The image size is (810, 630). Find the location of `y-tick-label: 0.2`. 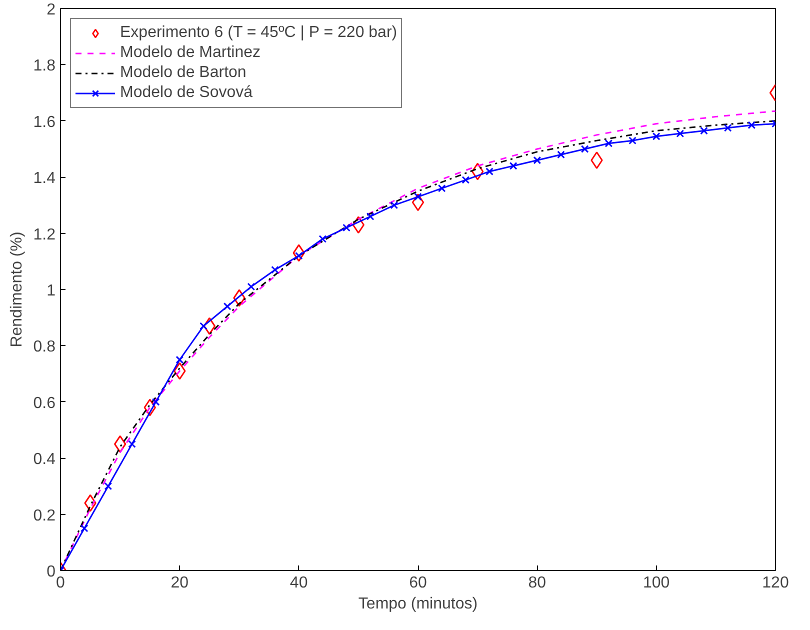

y-tick-label: 0.2 is located at coordinates (44, 515).